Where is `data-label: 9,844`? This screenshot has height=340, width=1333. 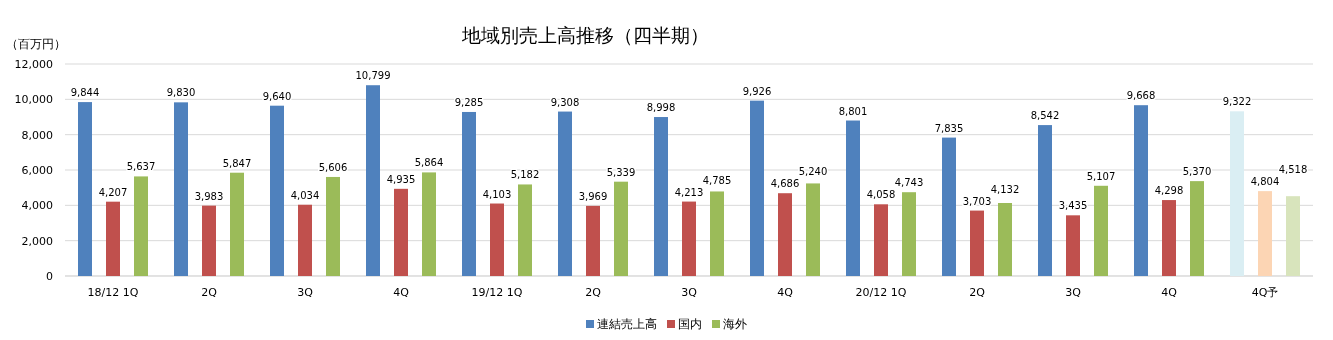 data-label: 9,844 is located at coordinates (85, 93).